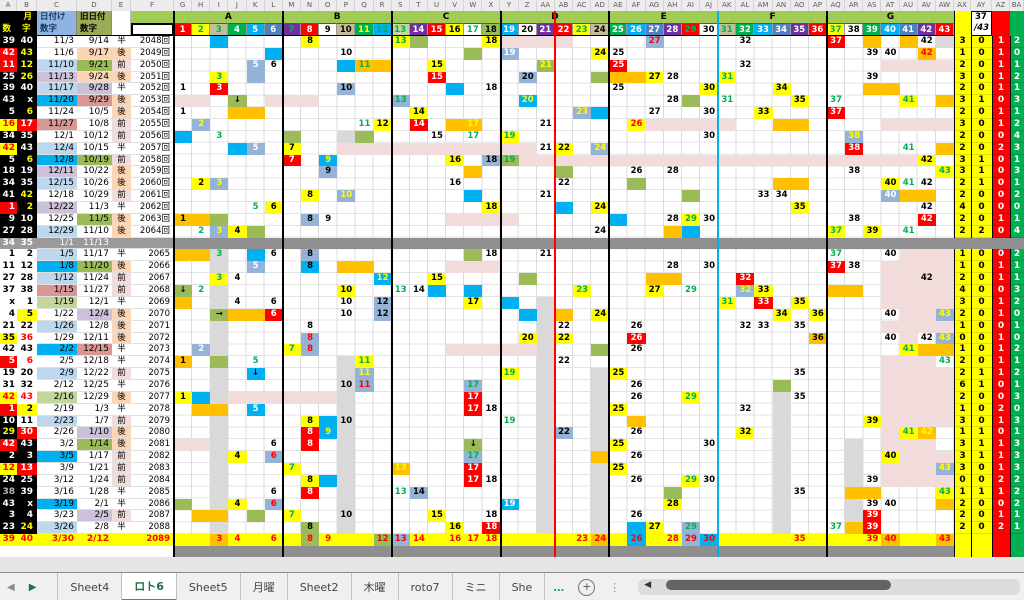 The width and height of the screenshot is (1024, 600). What do you see at coordinates (8, 302) in the screenshot?
I see `numA-cell: x` at bounding box center [8, 302].